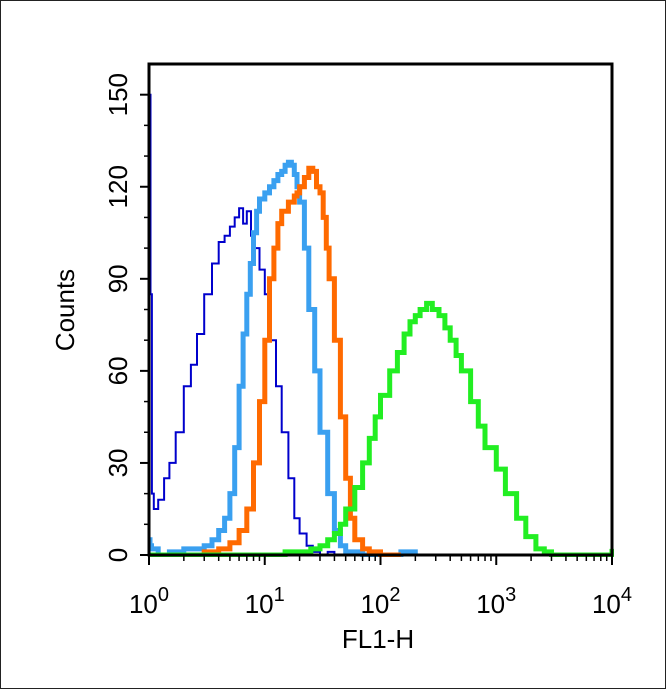 This screenshot has height=689, width=666. I want to click on y-tick-label: 60, so click(118, 370).